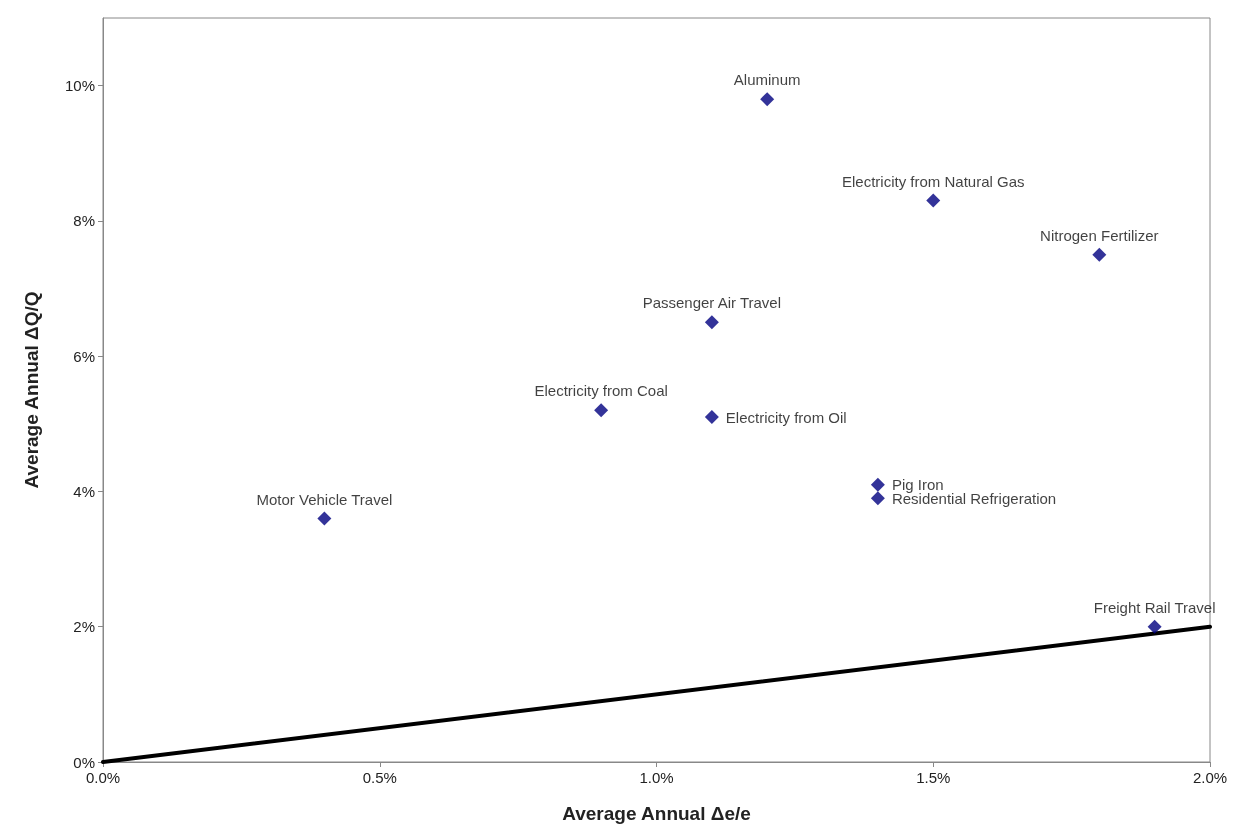 The height and width of the screenshot is (840, 1250). I want to click on y-tick-label: 2%, so click(84, 627).